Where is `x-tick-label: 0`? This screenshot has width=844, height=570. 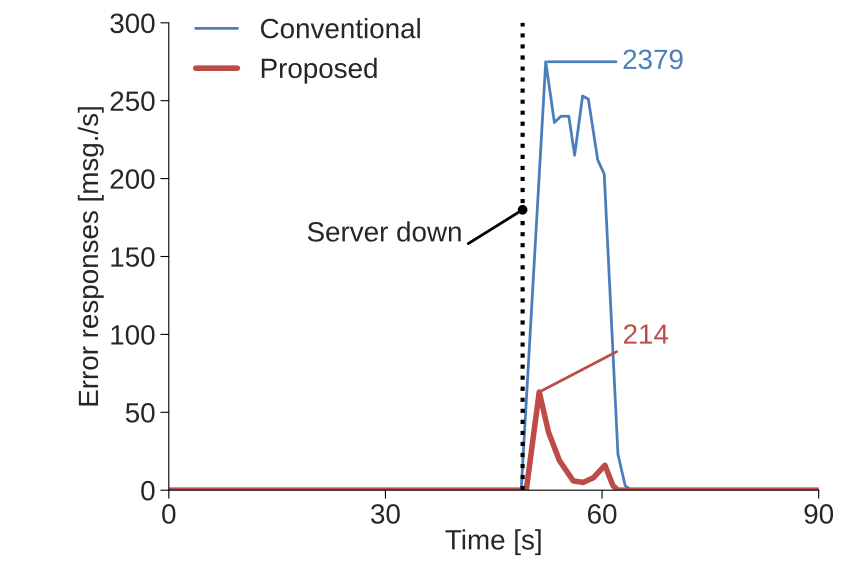
x-tick-label: 0 is located at coordinates (169, 514).